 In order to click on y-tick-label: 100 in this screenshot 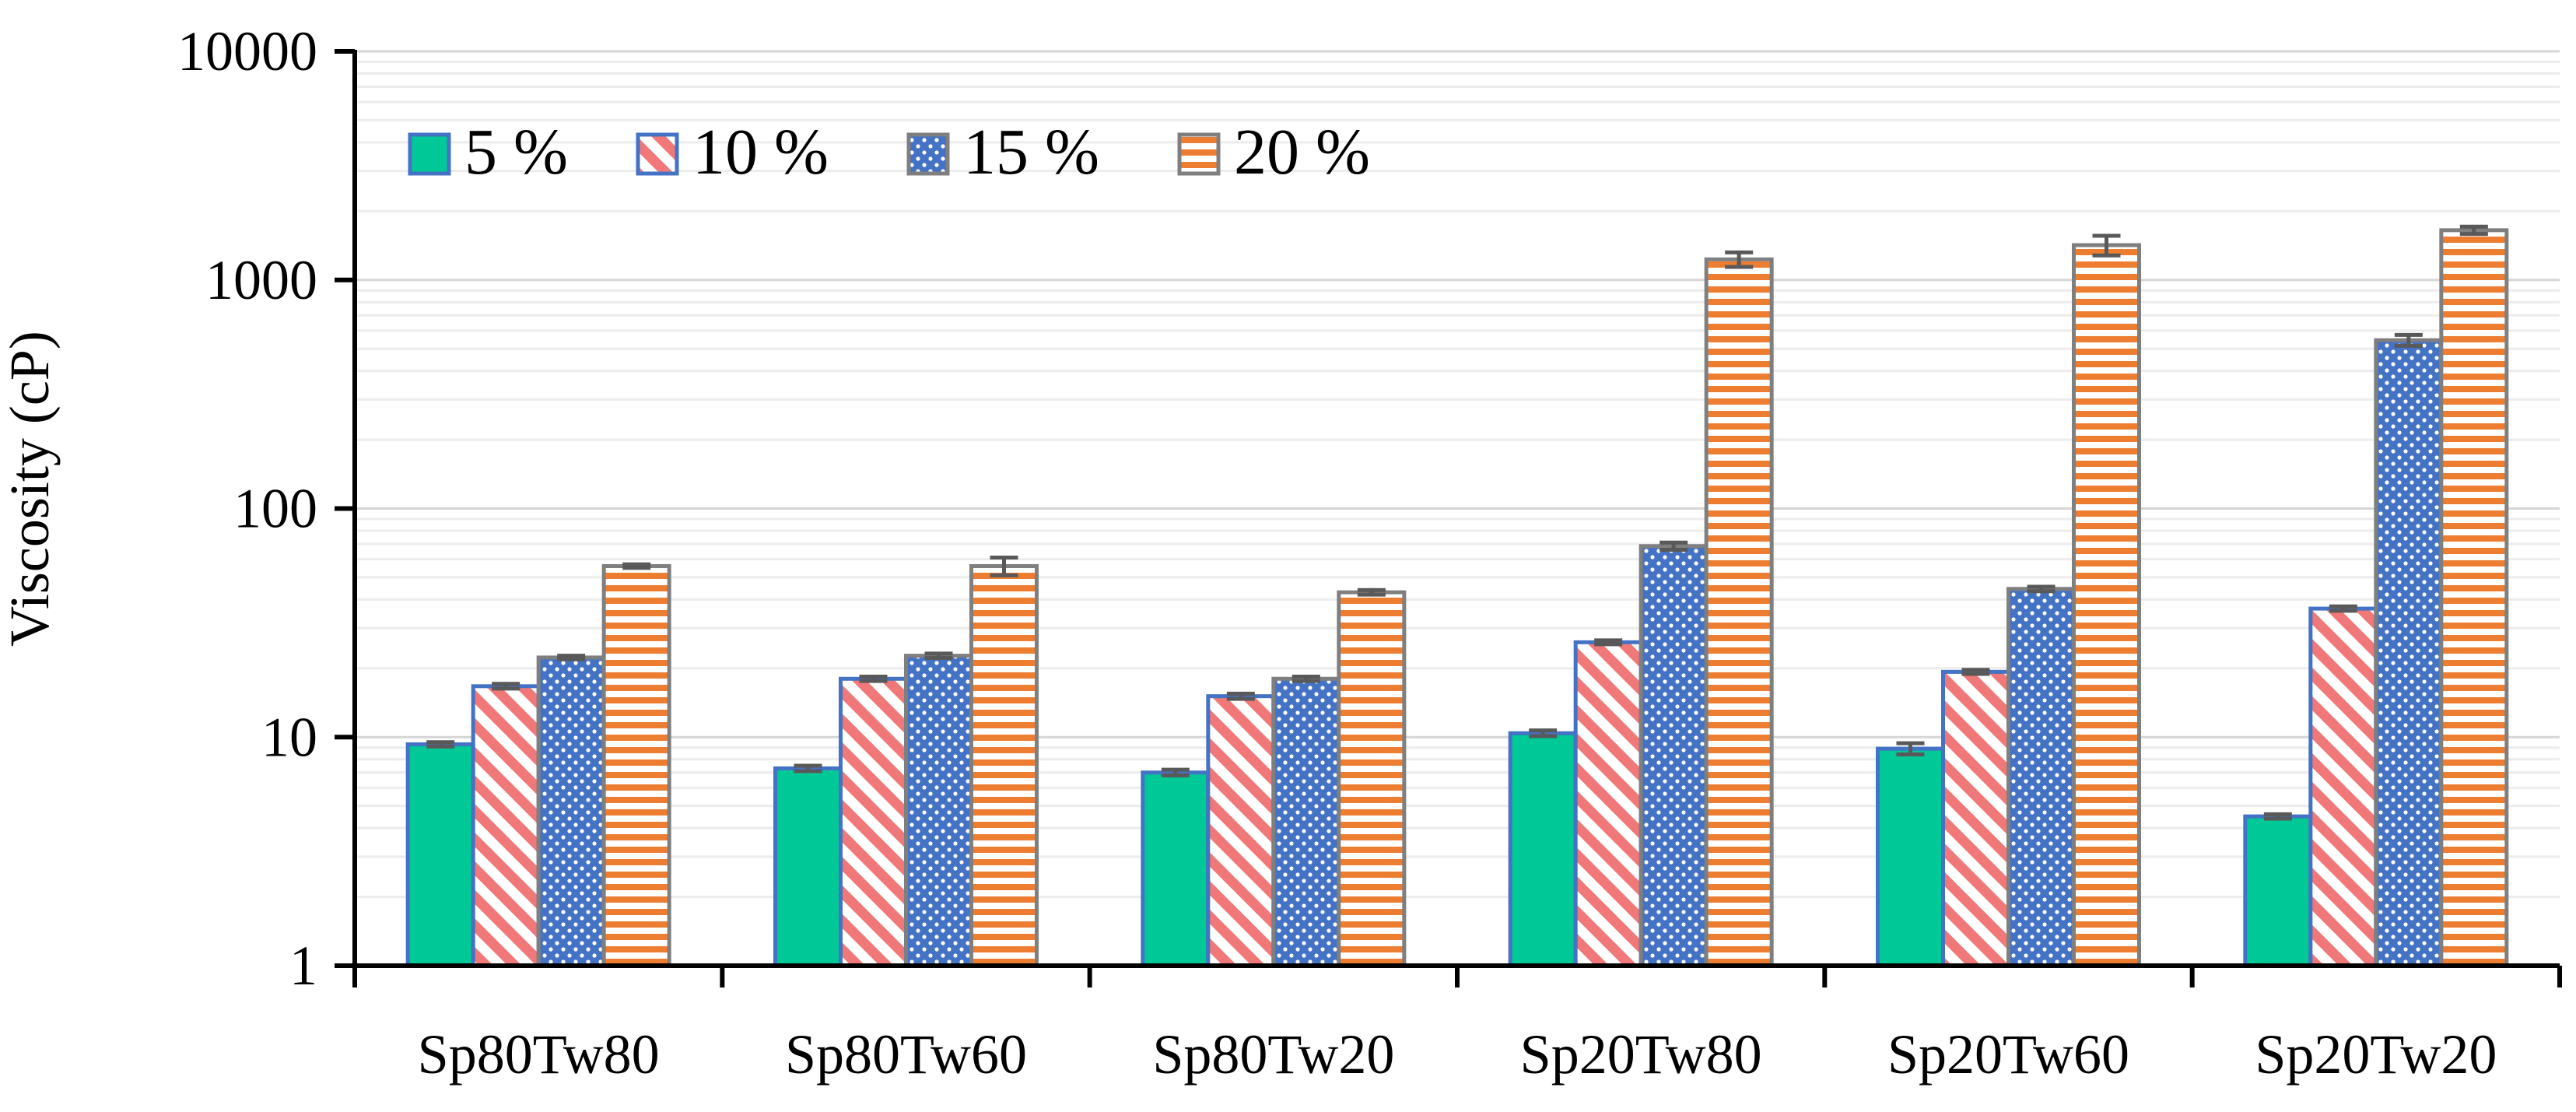, I will do `click(275, 509)`.